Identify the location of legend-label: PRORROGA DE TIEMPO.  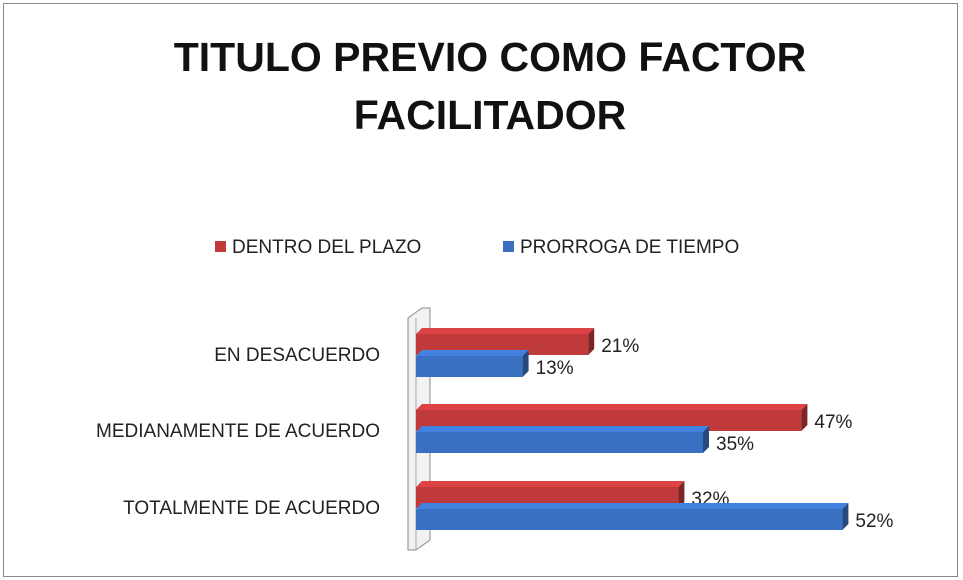
(629, 247).